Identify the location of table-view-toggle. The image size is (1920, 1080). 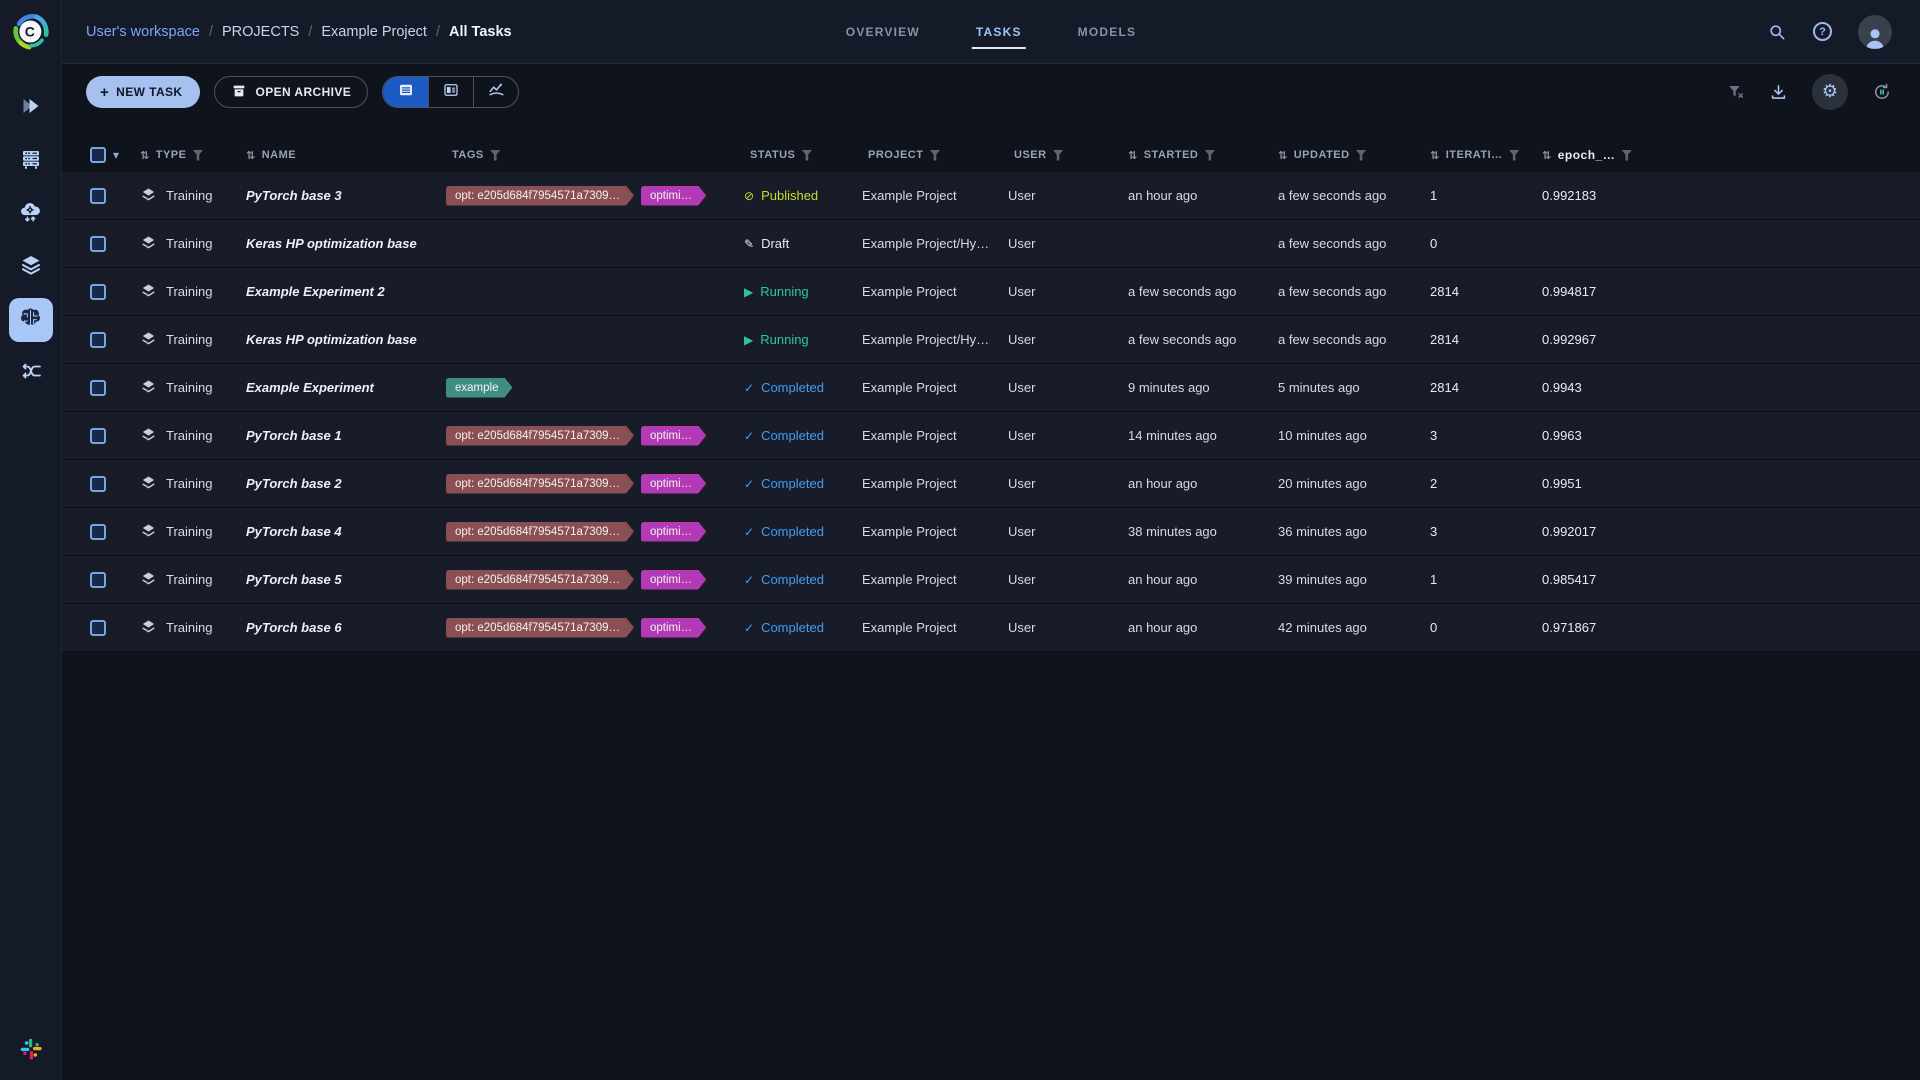
(406, 92).